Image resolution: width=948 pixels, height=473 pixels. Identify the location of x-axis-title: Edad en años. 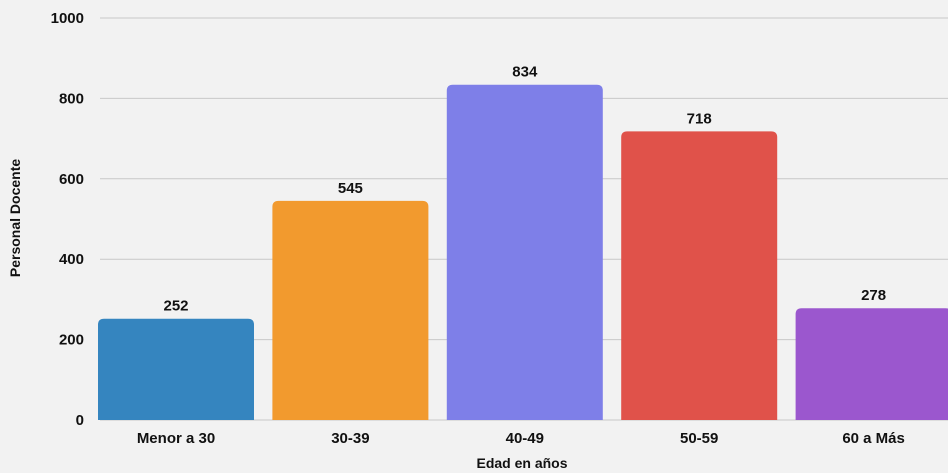
(521, 463).